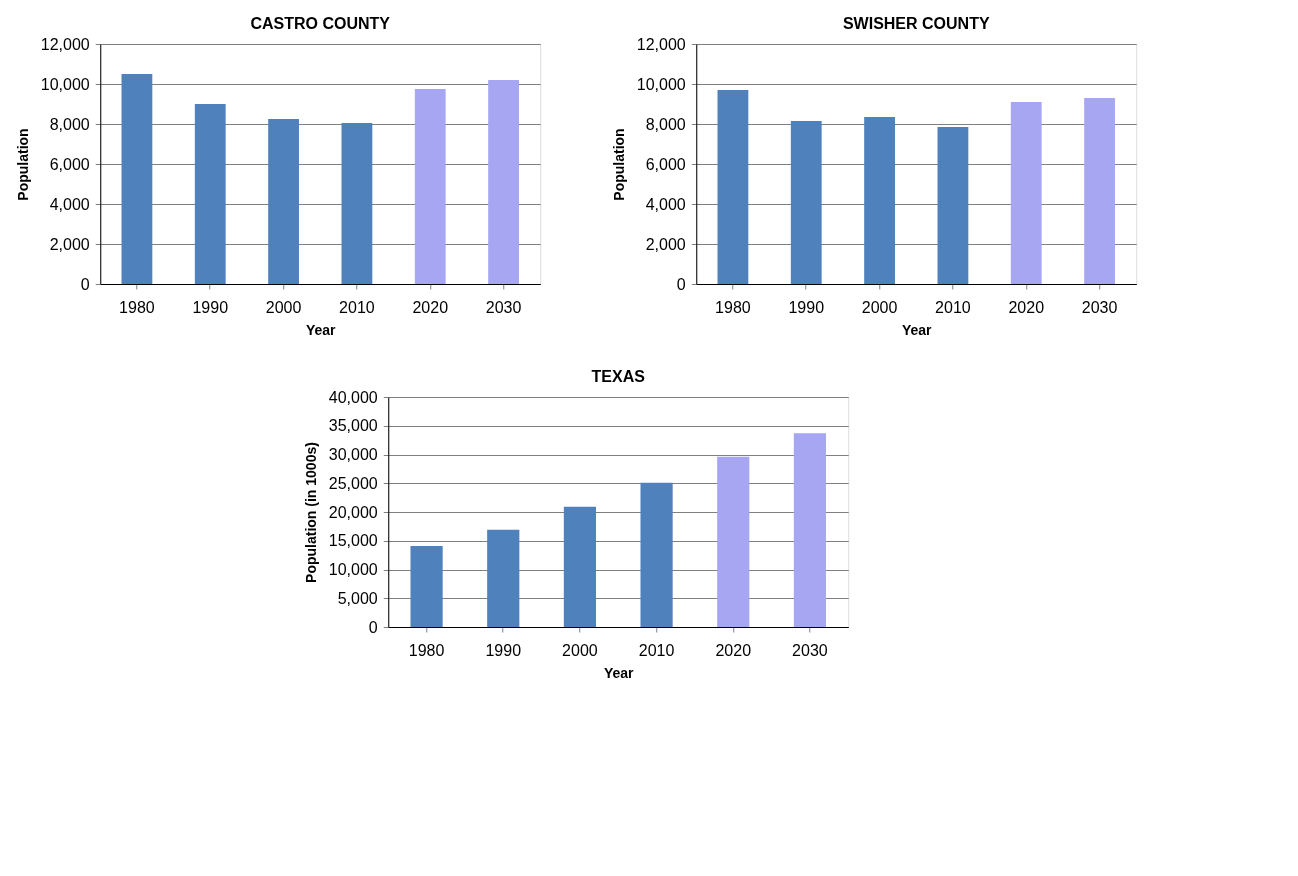  I want to click on y-tick-label: 35,000, so click(353, 426).